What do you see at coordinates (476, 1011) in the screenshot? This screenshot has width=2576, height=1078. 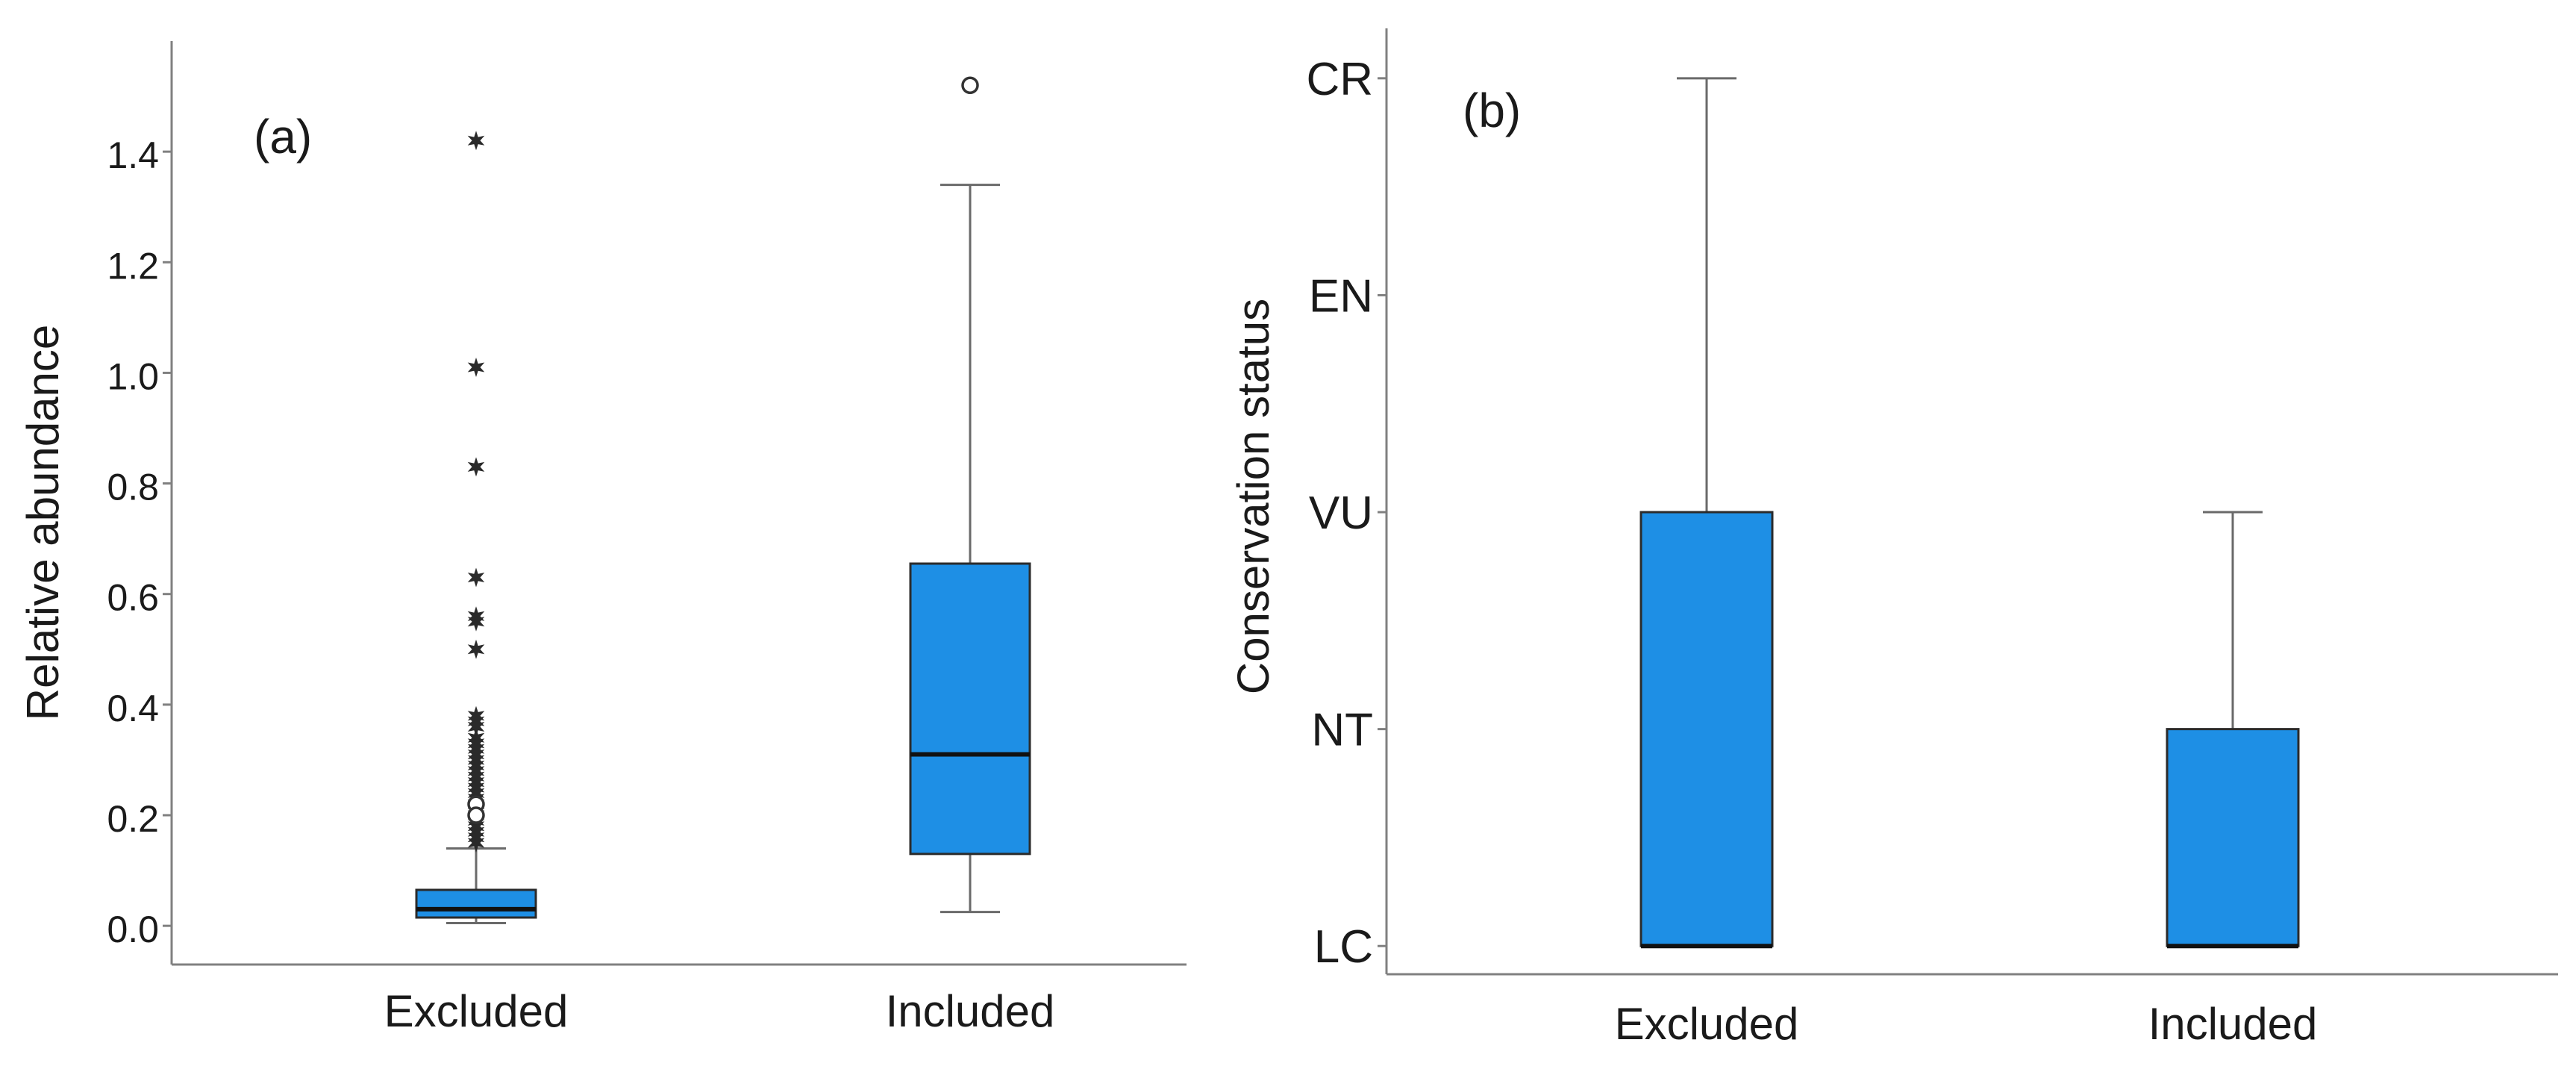 I see `panel-a-category-excluded: Excluded` at bounding box center [476, 1011].